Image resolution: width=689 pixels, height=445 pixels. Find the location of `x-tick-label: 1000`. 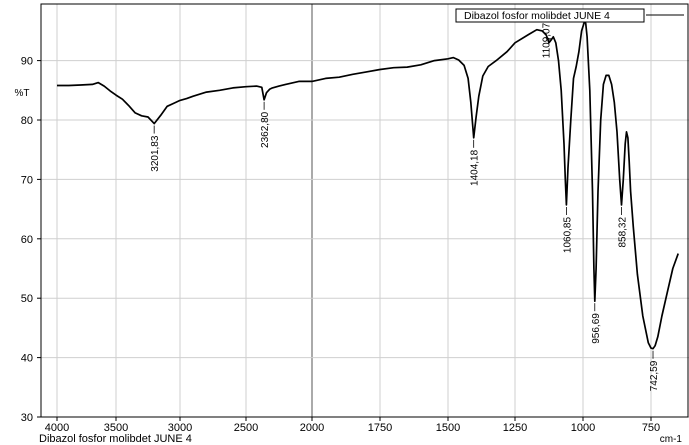

x-tick-label: 1000 is located at coordinates (583, 428).